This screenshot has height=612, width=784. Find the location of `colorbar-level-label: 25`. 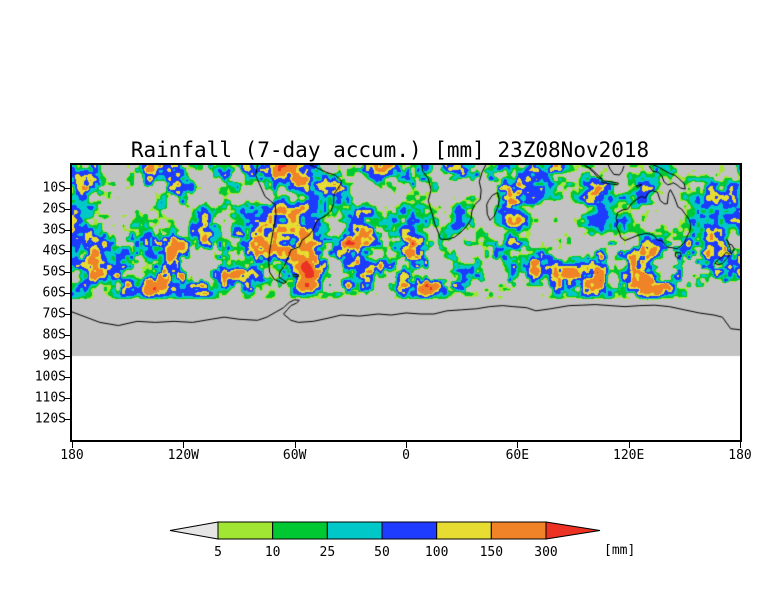

colorbar-level-label: 25 is located at coordinates (328, 552).